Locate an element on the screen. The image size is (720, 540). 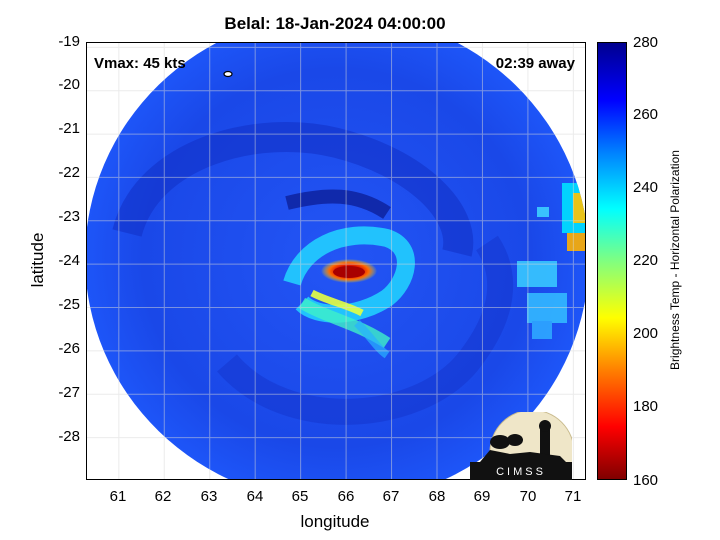
convective-tail is located at coordinates (372, 339).